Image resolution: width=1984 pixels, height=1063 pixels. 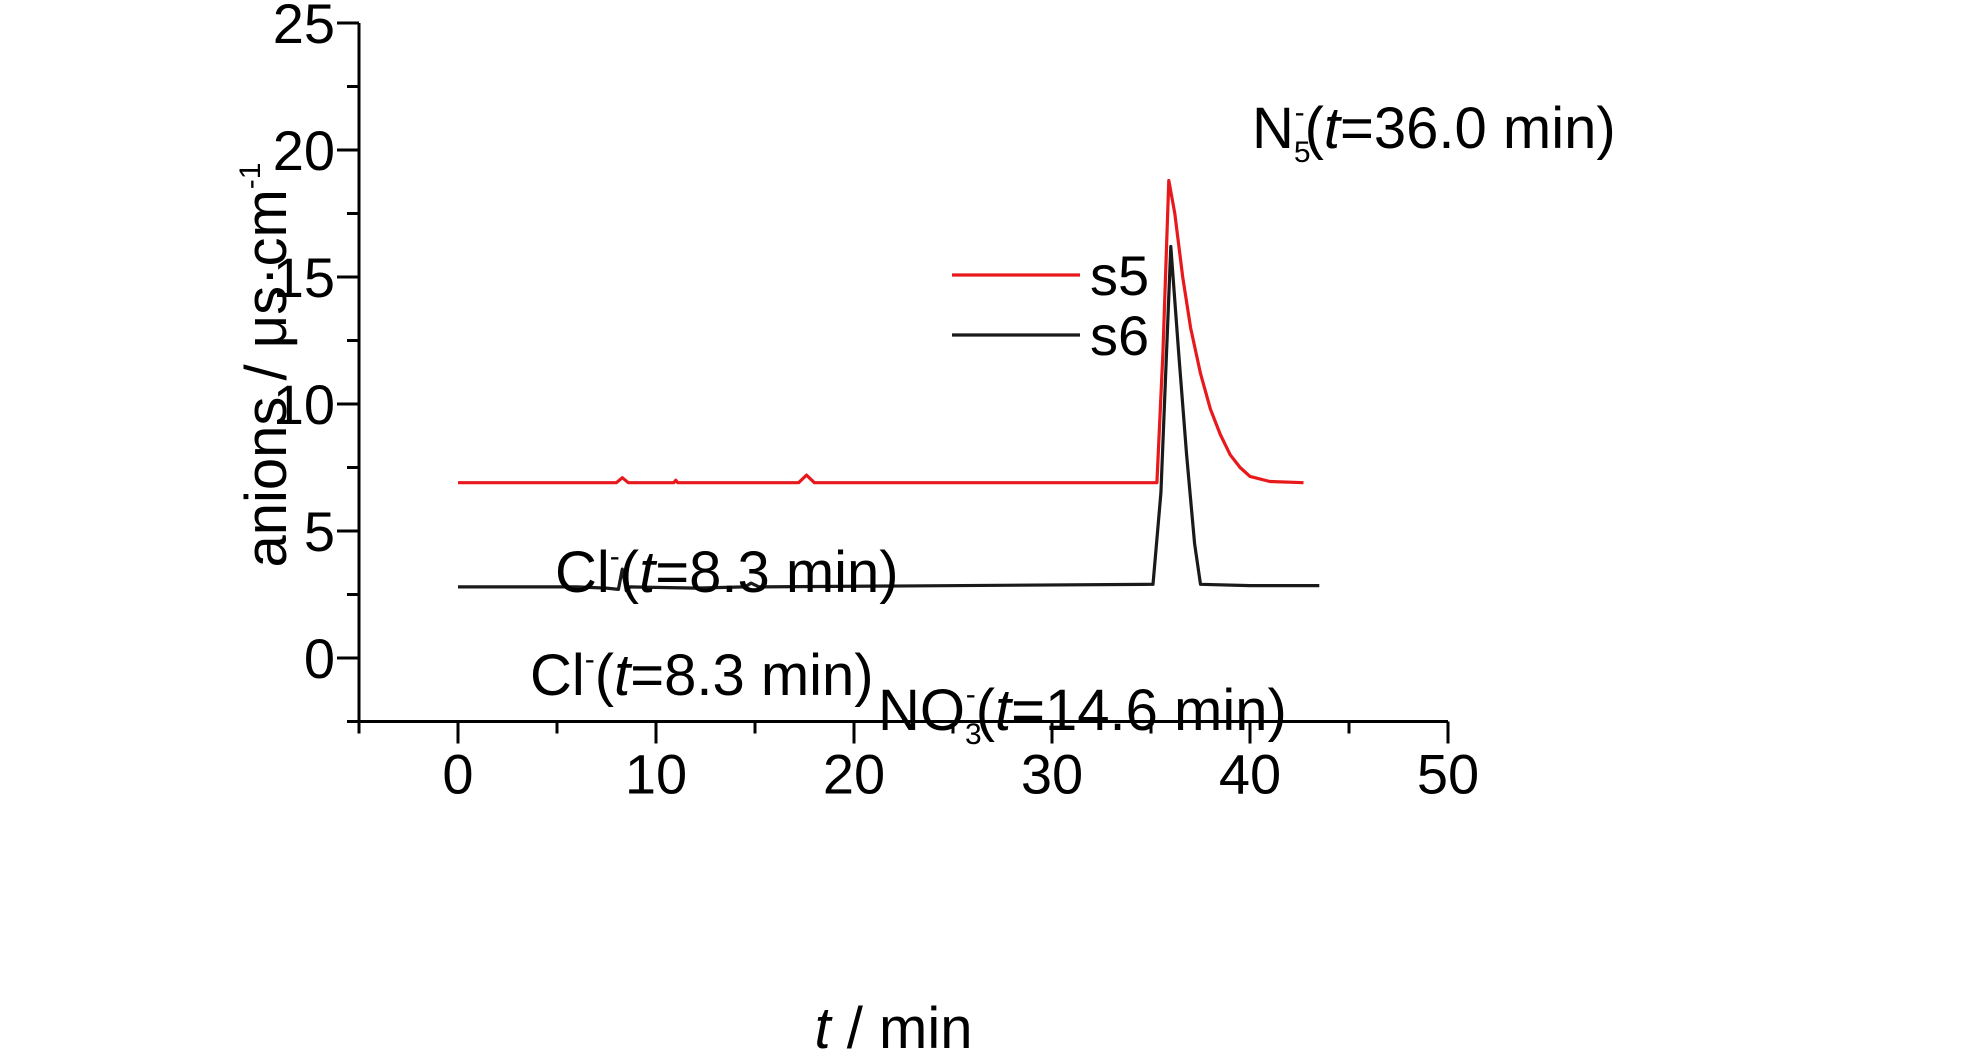 I want to click on y-tick-label: 0, so click(x=319, y=658).